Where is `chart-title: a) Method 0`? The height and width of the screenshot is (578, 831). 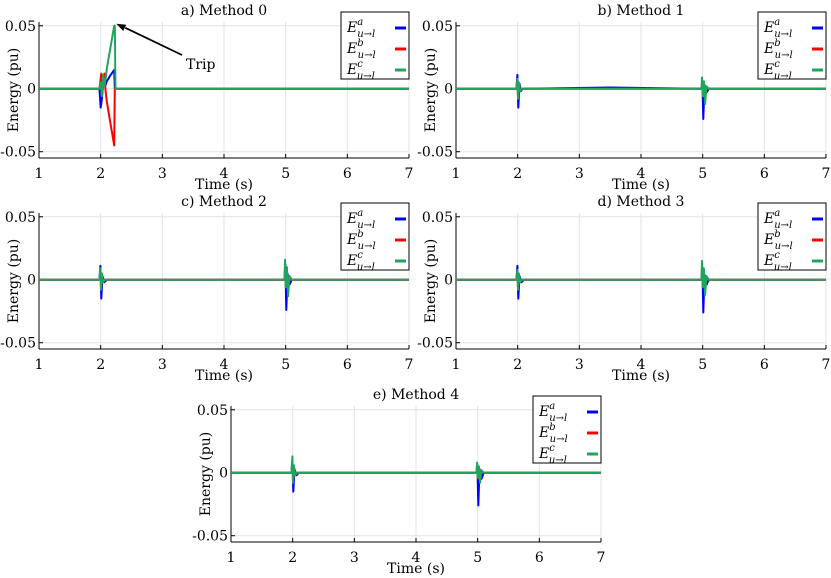 chart-title: a) Method 0 is located at coordinates (224, 11).